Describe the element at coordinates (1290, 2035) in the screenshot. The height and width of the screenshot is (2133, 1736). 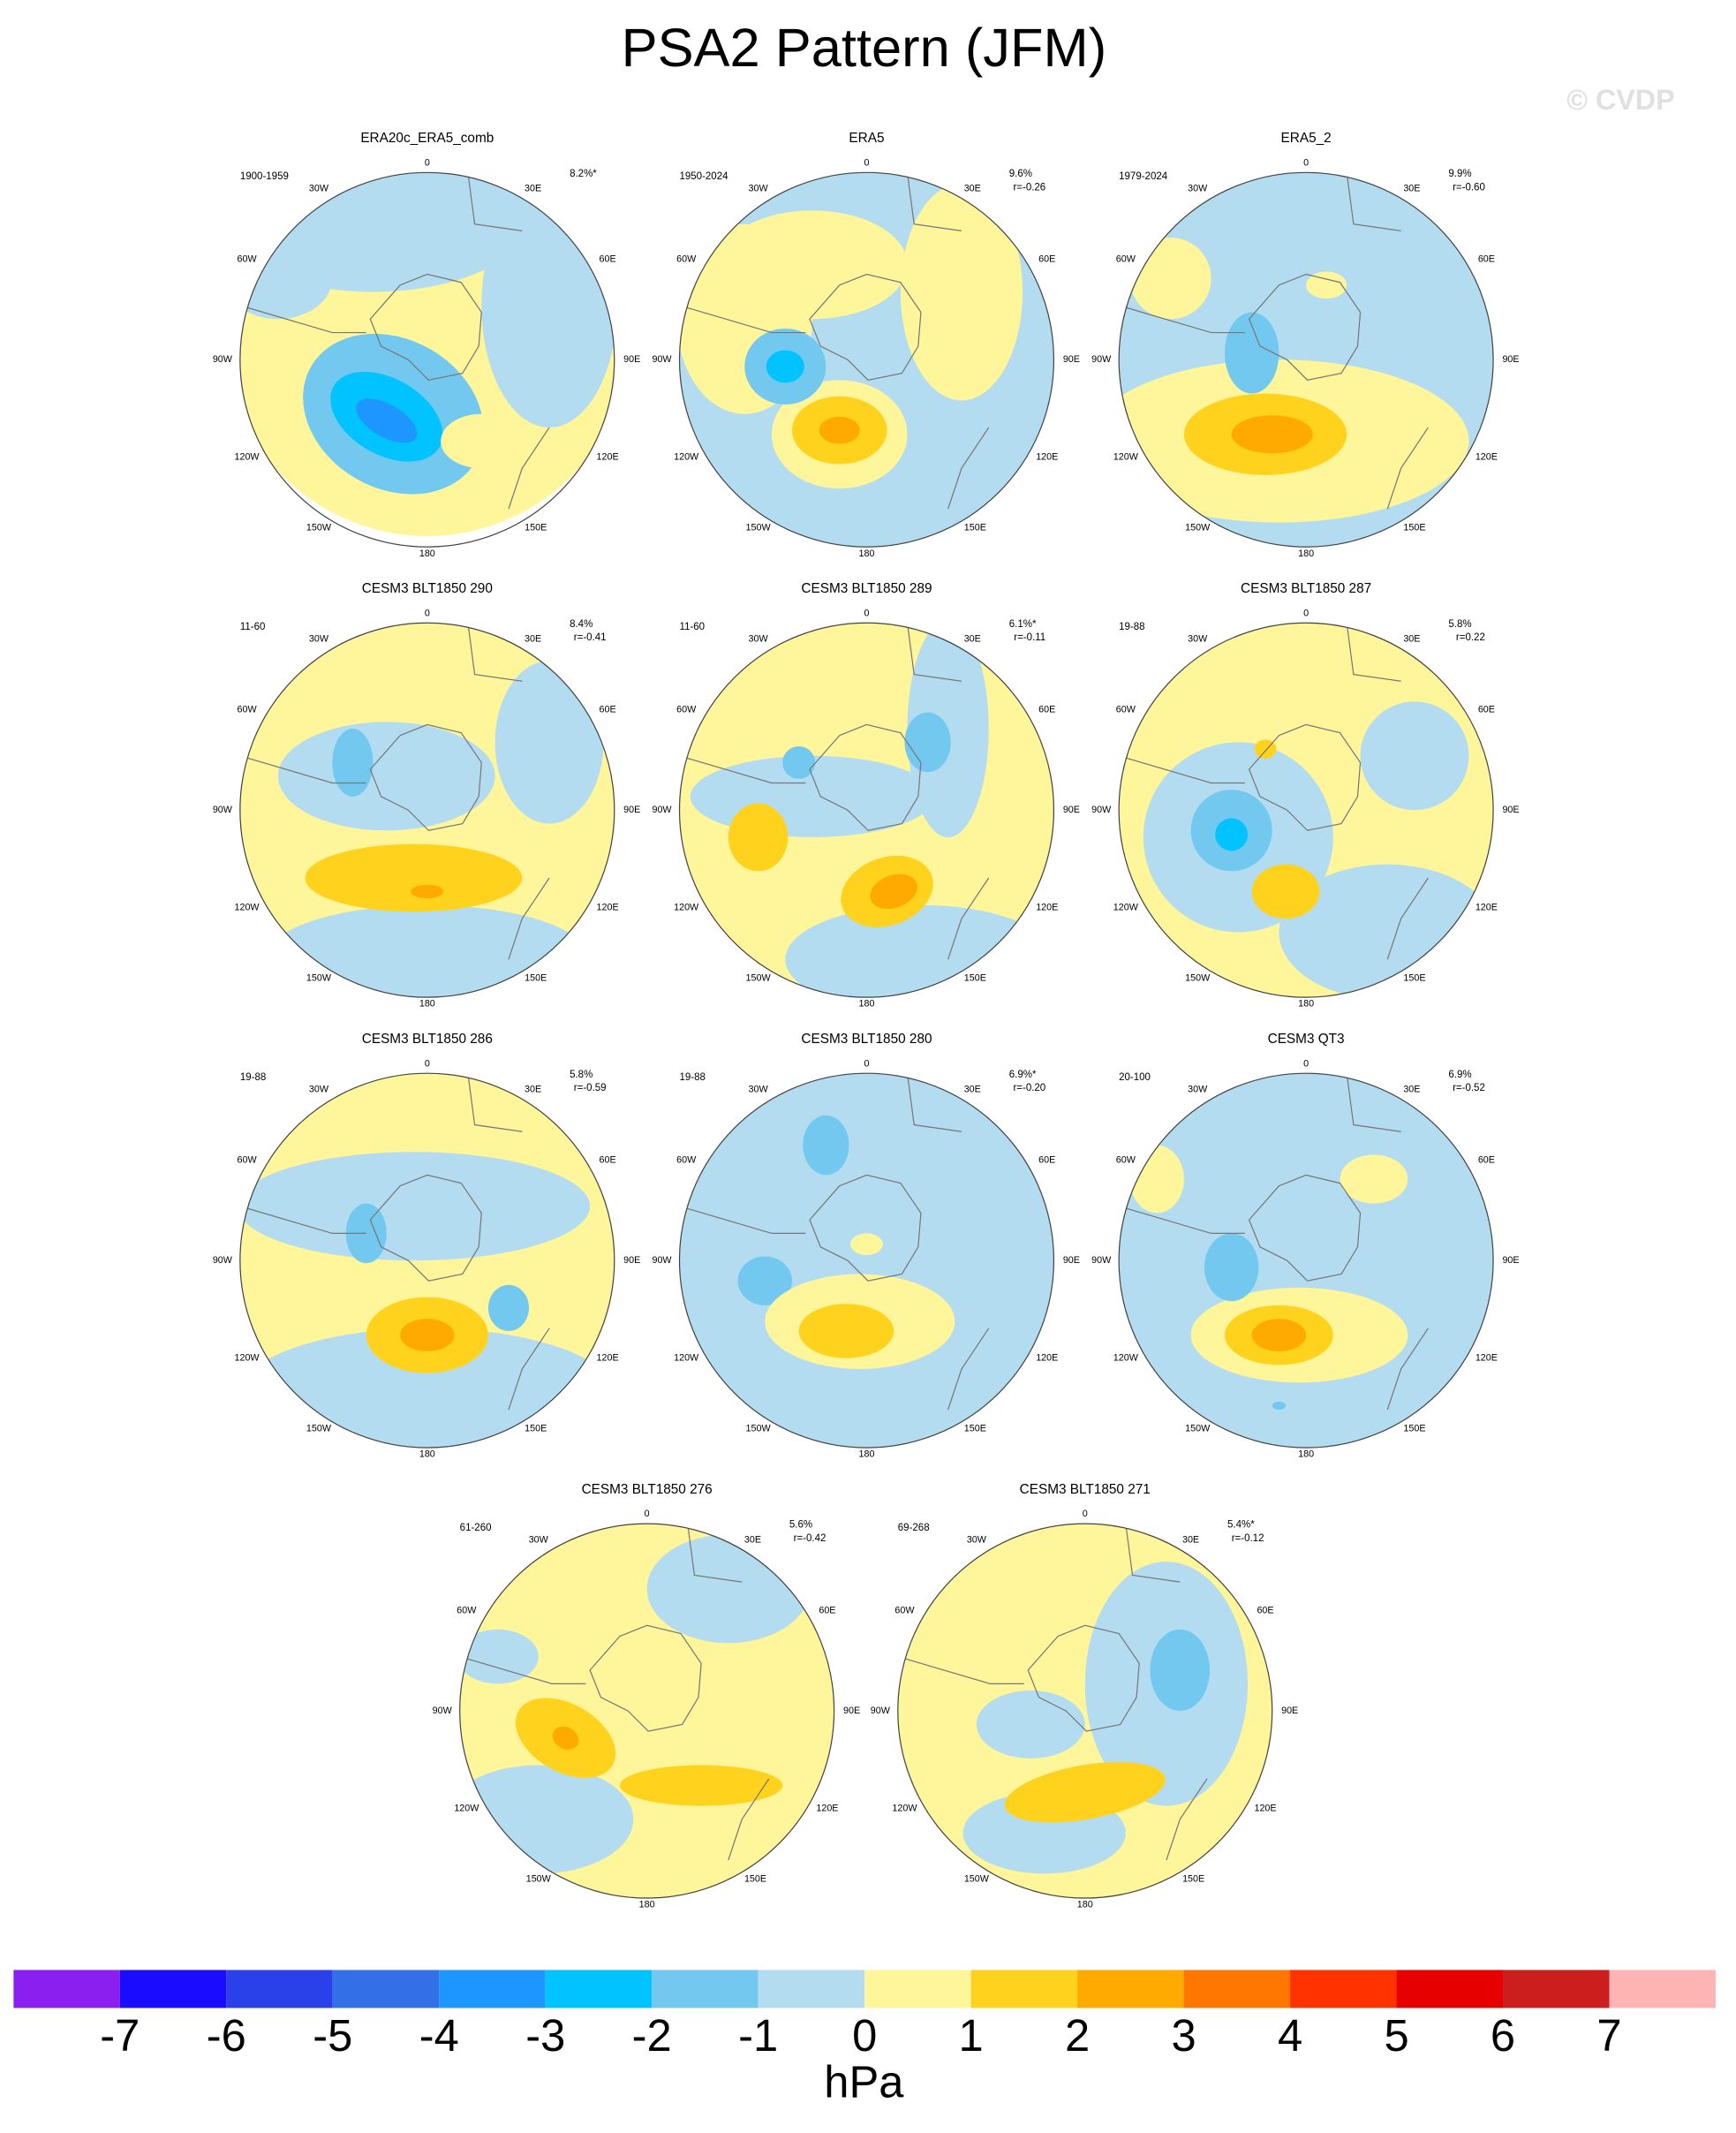
I see `colorbar-label: 4` at that location.